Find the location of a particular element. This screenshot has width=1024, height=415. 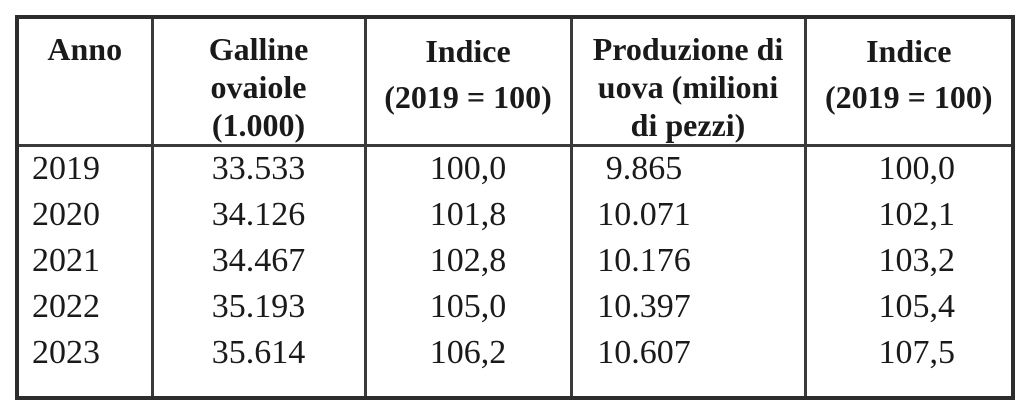

indice-produzione-cell: 102,1 is located at coordinates (908, 214).